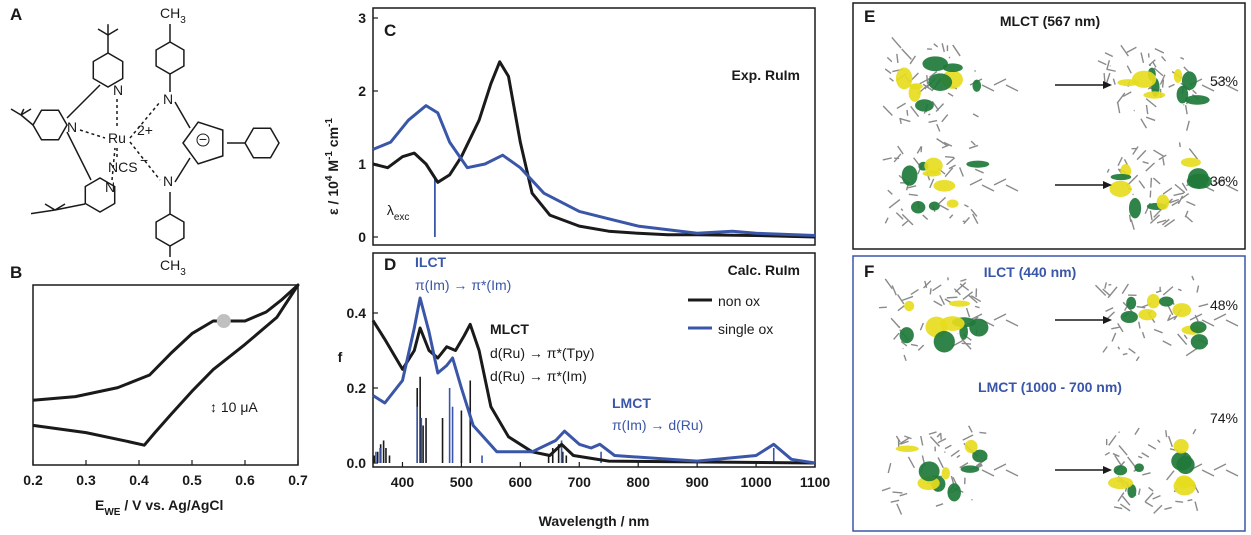  I want to click on panel-title: ILCT (440 nm), so click(1030, 272).